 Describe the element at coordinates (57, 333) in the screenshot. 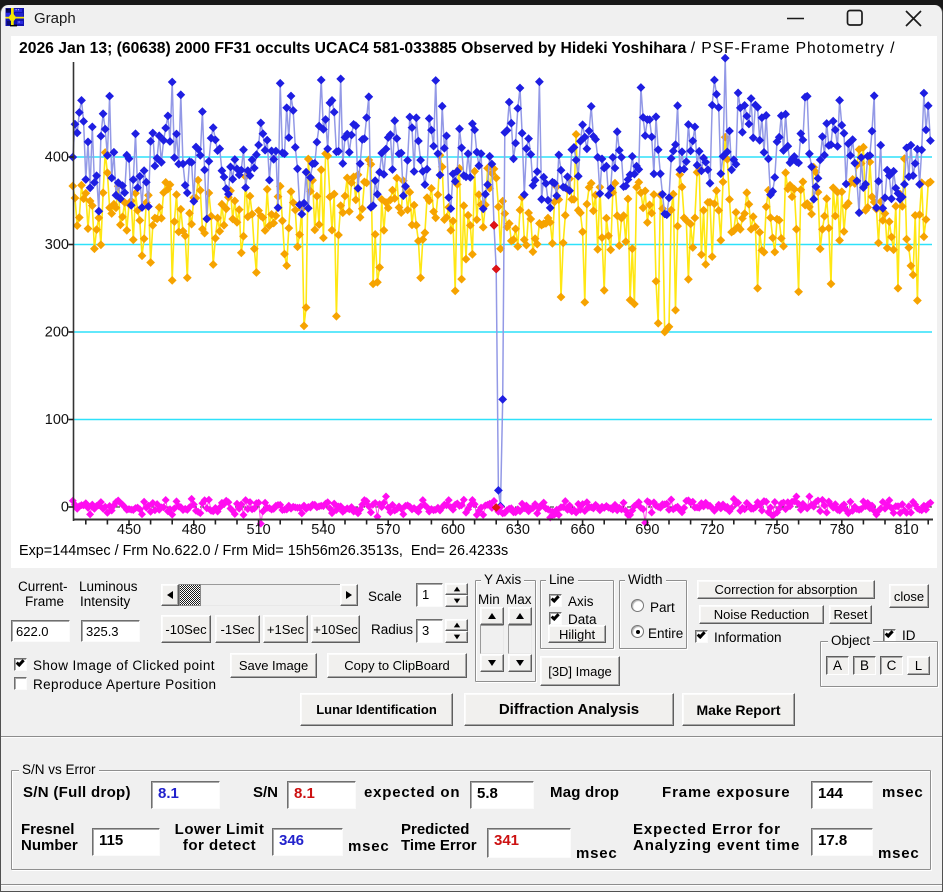

I see `svg-text: 200` at that location.